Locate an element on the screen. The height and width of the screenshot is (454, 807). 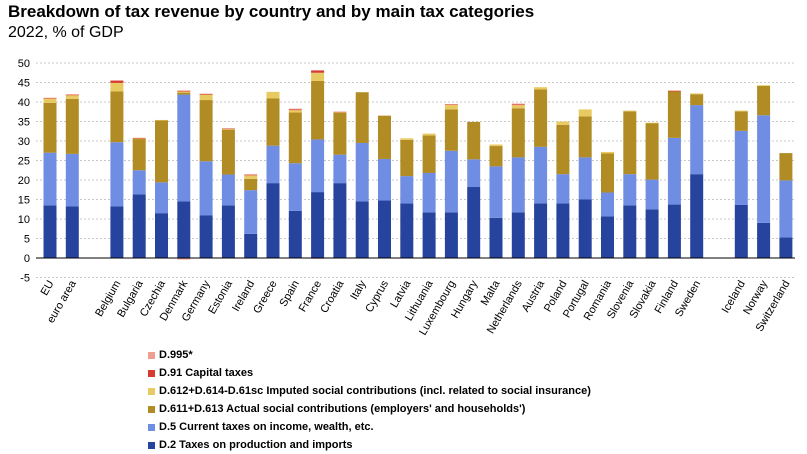
y-tick-label: -5 is located at coordinates (25, 279).